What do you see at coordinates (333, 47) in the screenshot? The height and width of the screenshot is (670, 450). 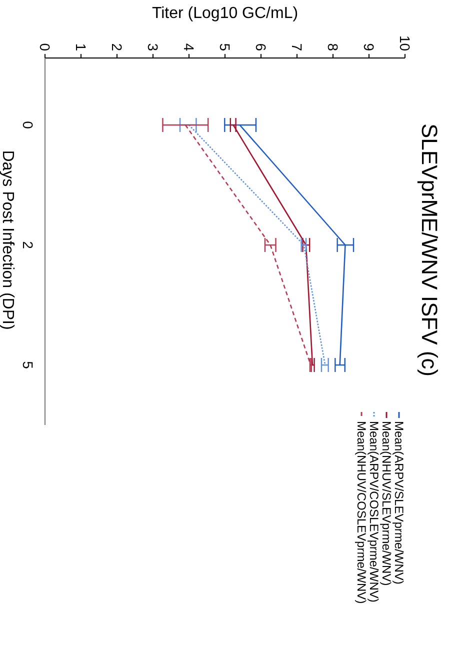 I see `x-tick-label: 8` at bounding box center [333, 47].